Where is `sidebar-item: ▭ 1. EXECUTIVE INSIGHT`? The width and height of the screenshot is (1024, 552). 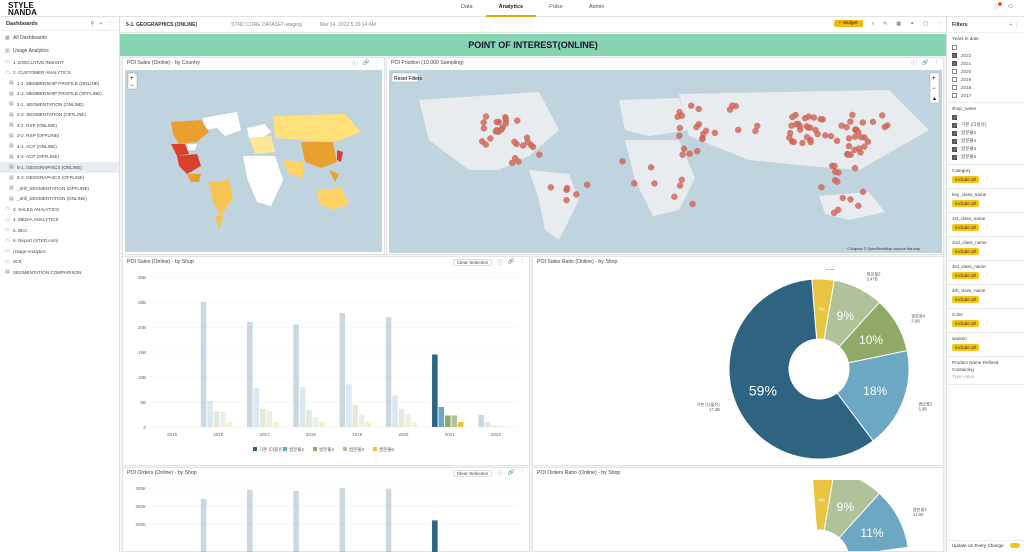 sidebar-item: ▭ 1. EXECUTIVE INSIGHT is located at coordinates (59, 62).